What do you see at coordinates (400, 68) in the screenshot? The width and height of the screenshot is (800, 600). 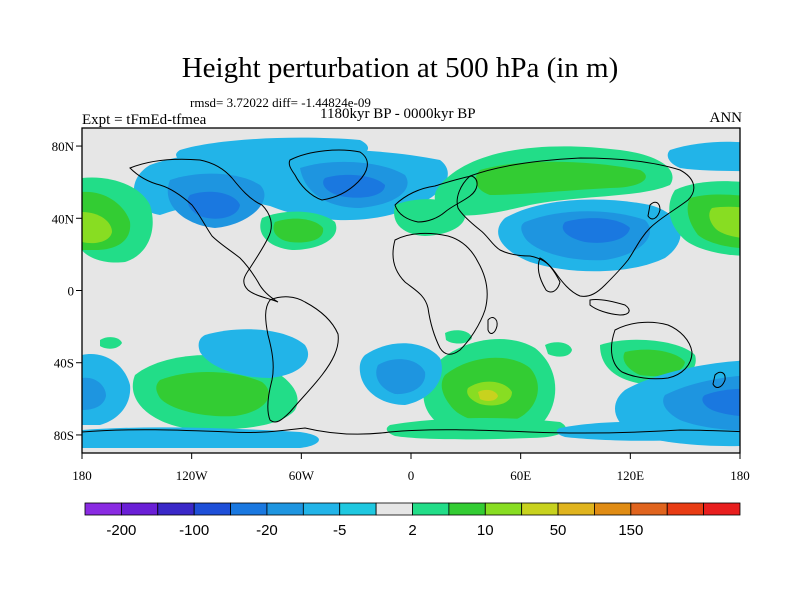 I see `plot-title: Height perturbation at 500 hPa (in m)` at bounding box center [400, 68].